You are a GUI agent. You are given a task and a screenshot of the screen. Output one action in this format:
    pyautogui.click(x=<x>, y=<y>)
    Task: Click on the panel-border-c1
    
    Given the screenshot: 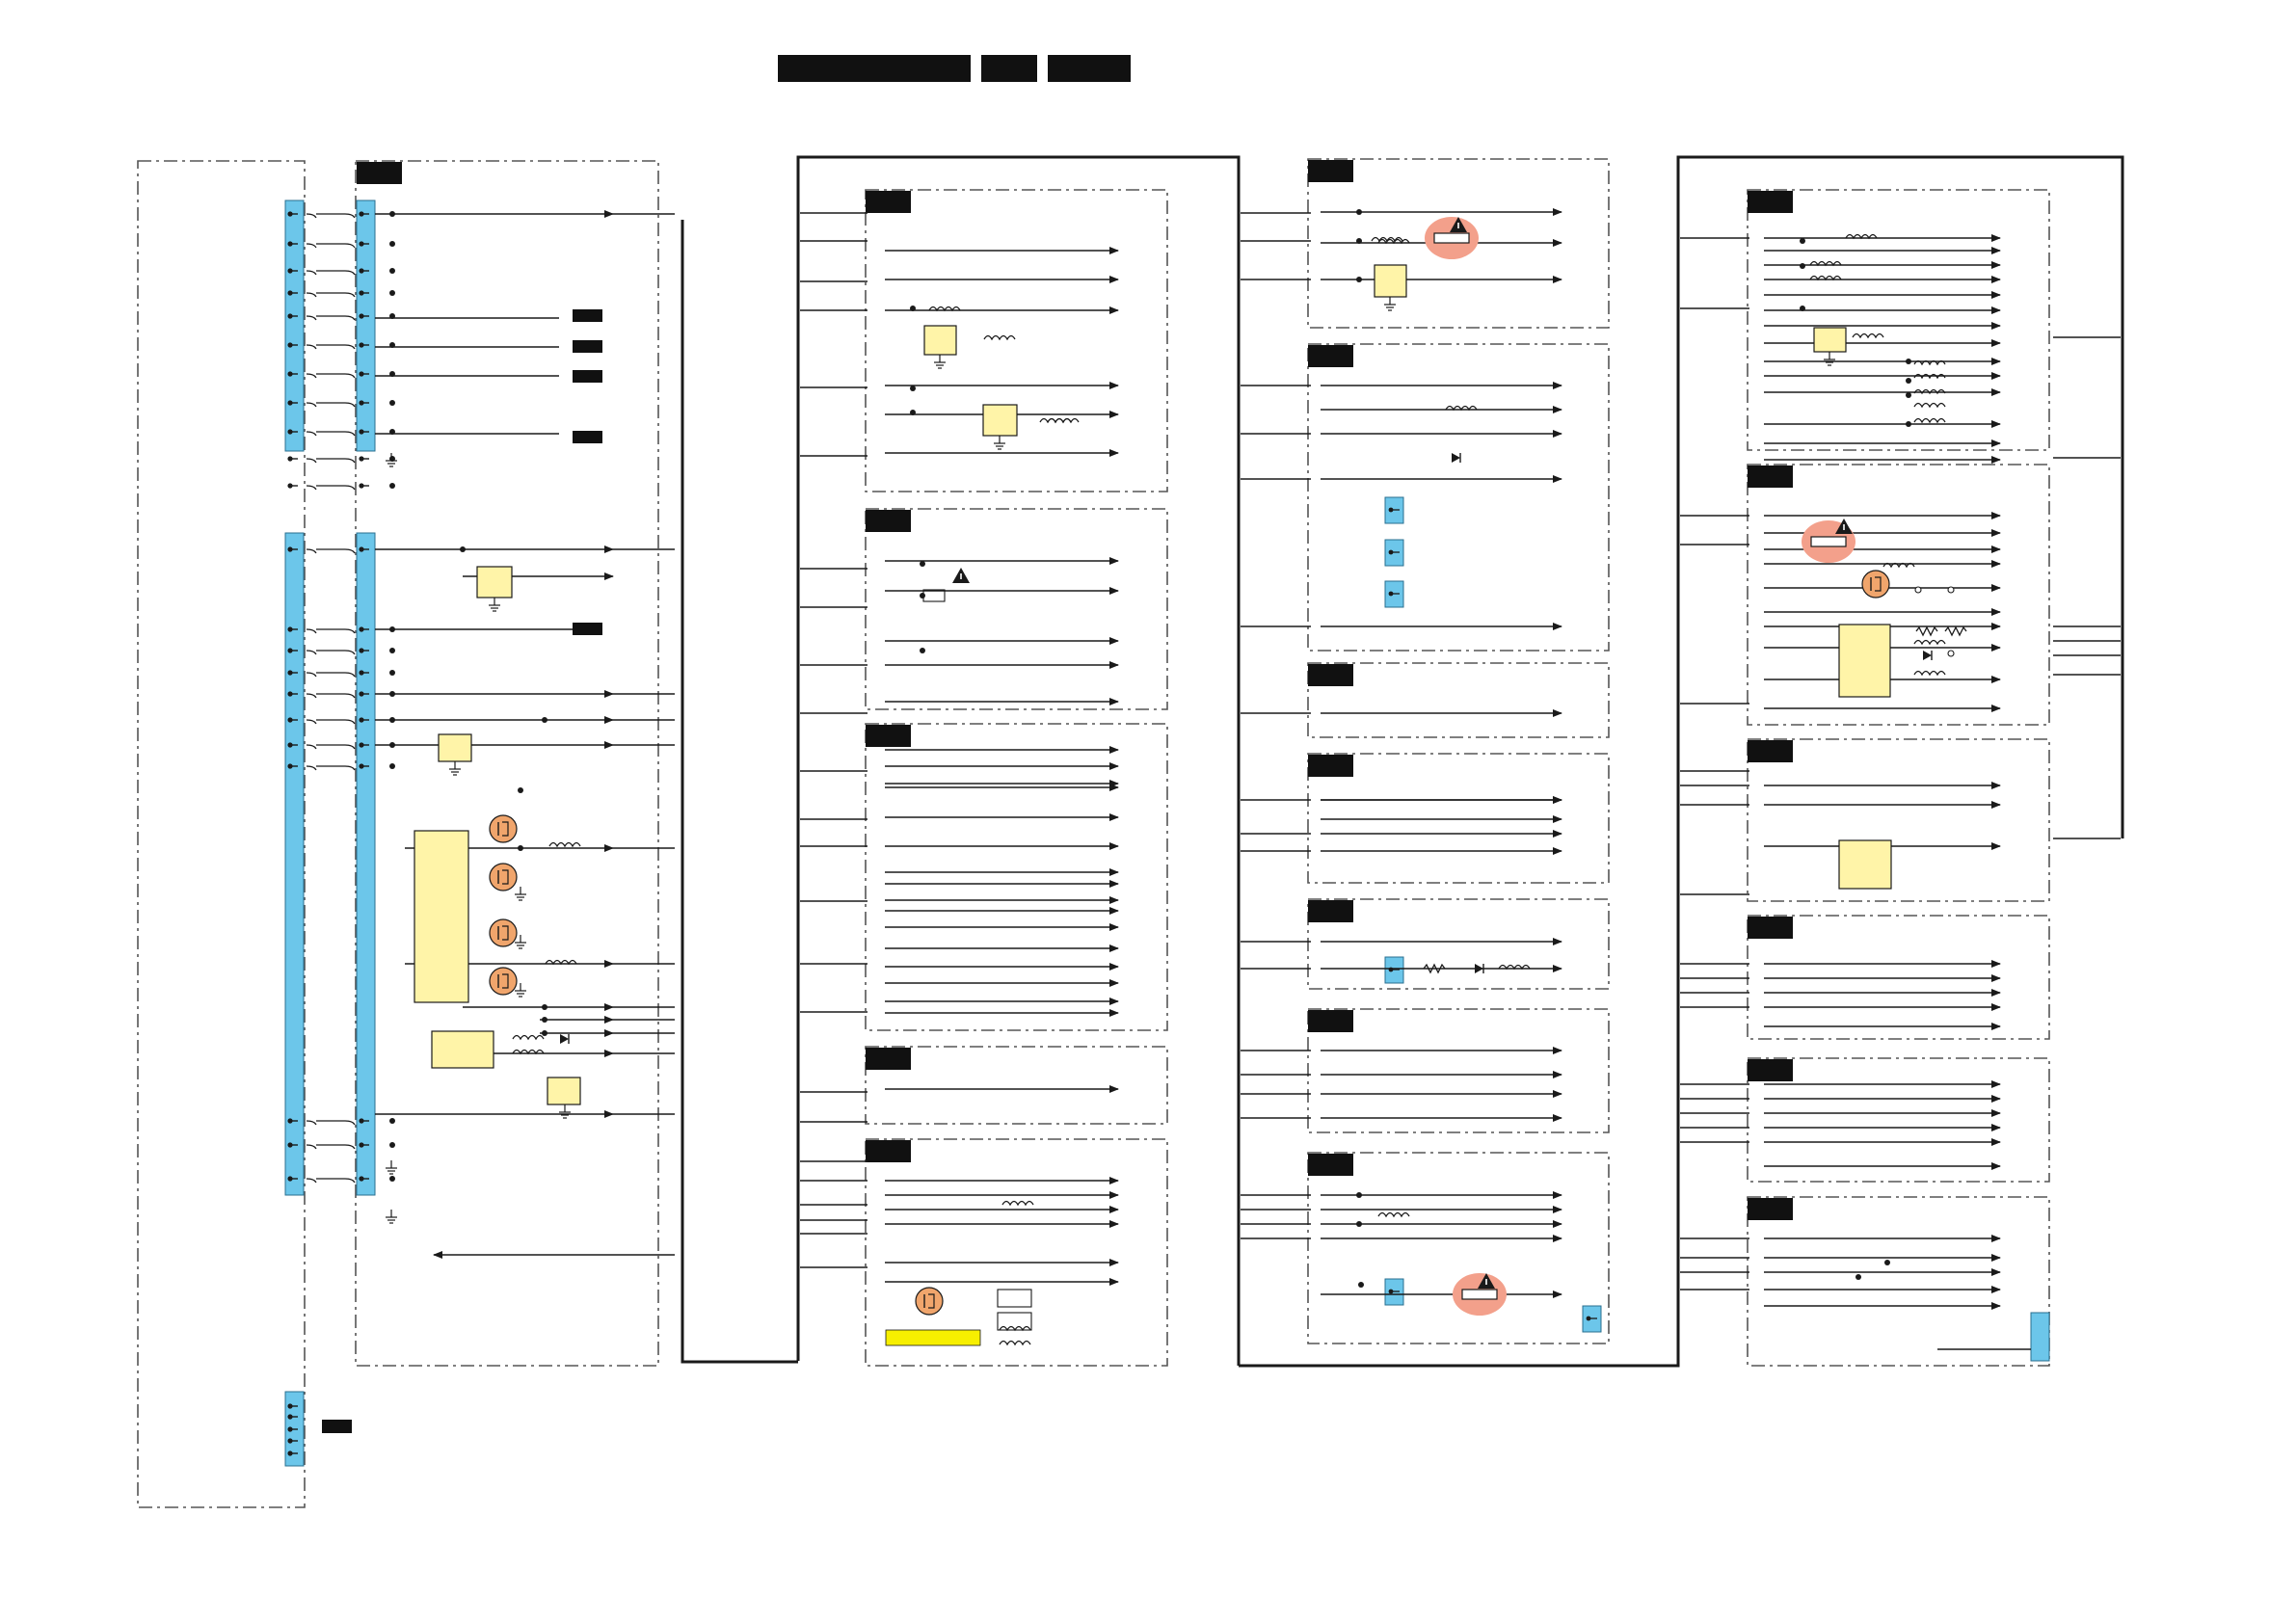 What is the action you would take?
    pyautogui.click(x=1016, y=340)
    